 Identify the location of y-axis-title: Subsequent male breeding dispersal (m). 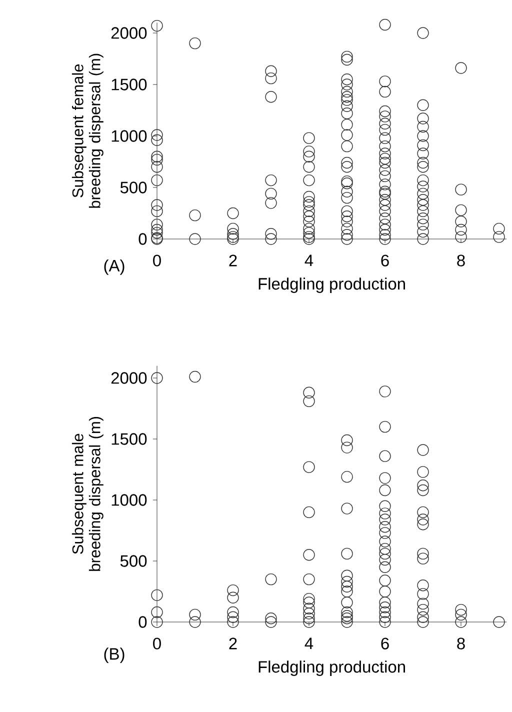
(88, 493).